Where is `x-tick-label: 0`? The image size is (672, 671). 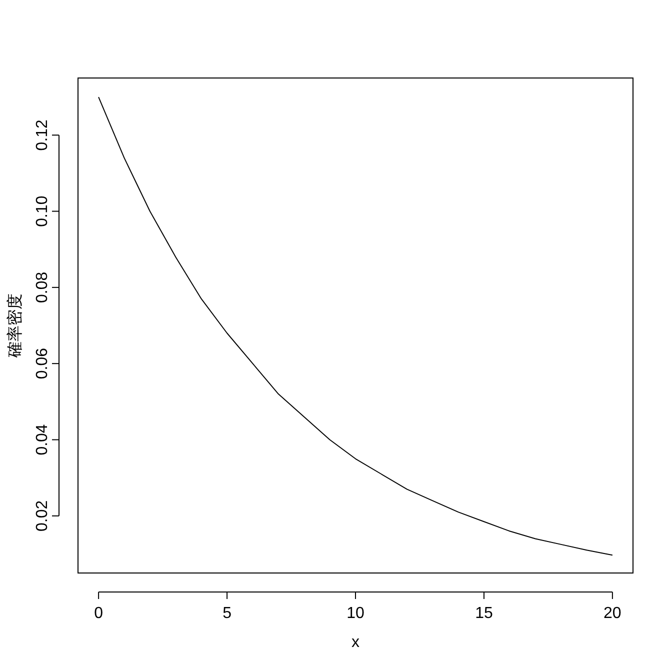 x-tick-label: 0 is located at coordinates (99, 613).